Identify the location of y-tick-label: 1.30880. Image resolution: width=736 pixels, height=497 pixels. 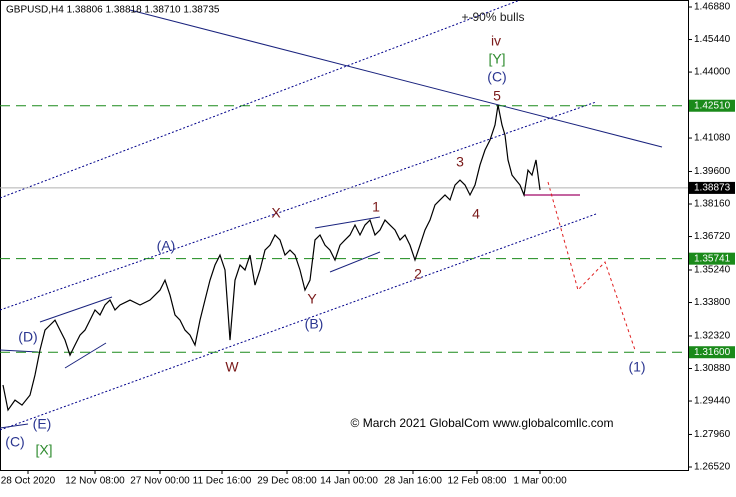
(712, 368).